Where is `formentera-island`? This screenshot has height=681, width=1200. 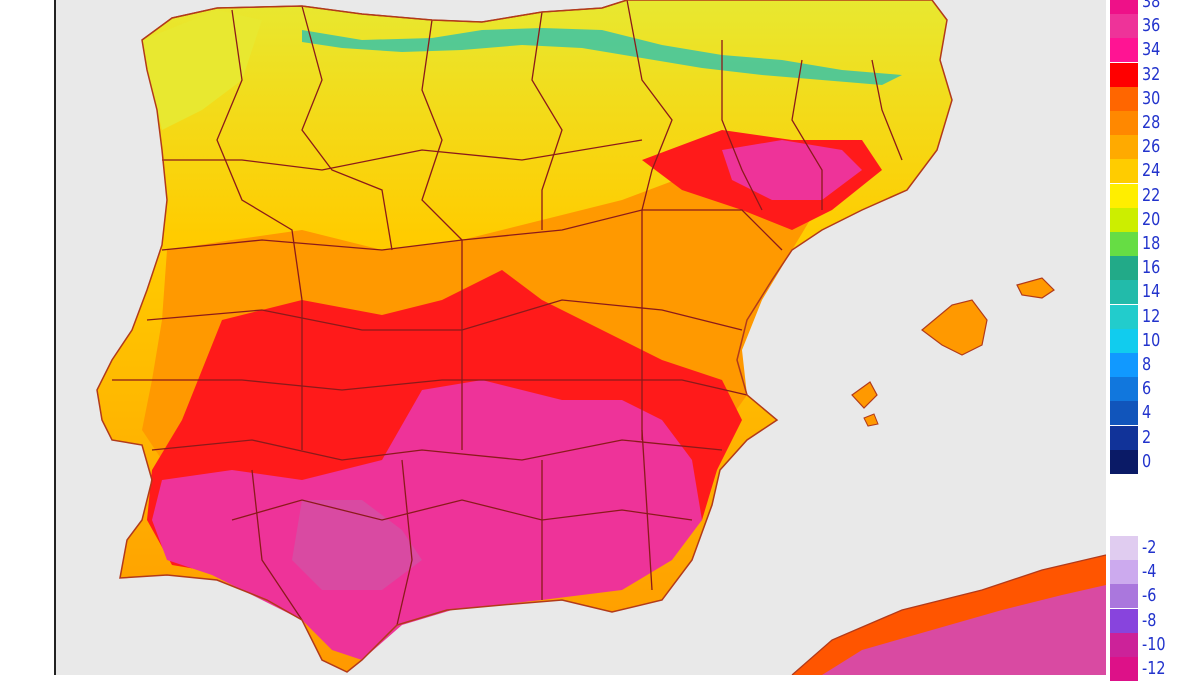 formentera-island is located at coordinates (871, 420).